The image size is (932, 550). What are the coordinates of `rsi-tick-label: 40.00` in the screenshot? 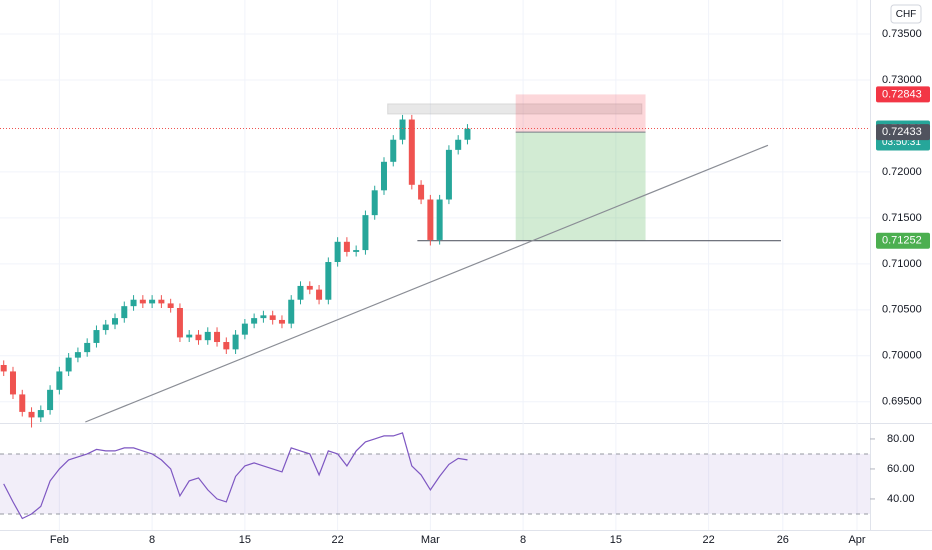 It's located at (901, 499).